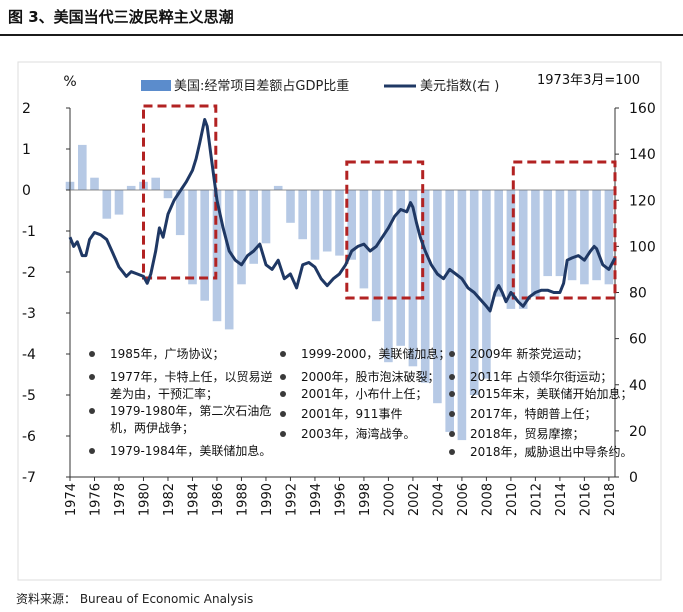 Image resolution: width=683 pixels, height=612 pixels. Describe the element at coordinates (523, 249) in the screenshot. I see `bar-2011` at that location.